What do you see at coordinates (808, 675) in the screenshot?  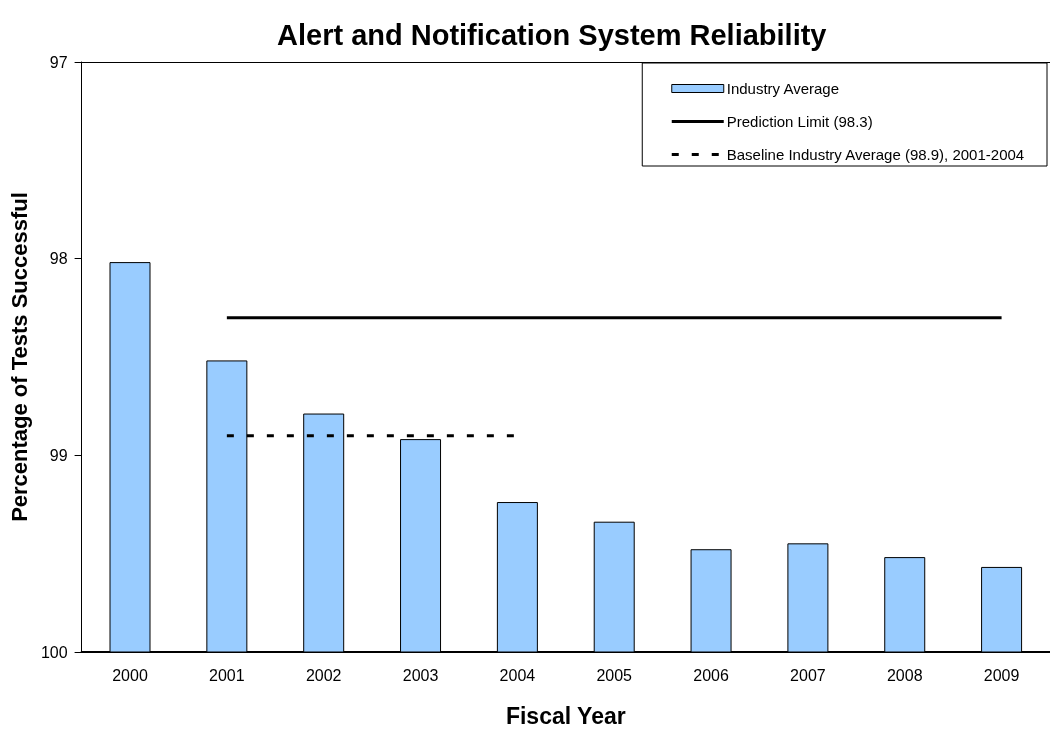 I see `x-tick-label: 2007` at bounding box center [808, 675].